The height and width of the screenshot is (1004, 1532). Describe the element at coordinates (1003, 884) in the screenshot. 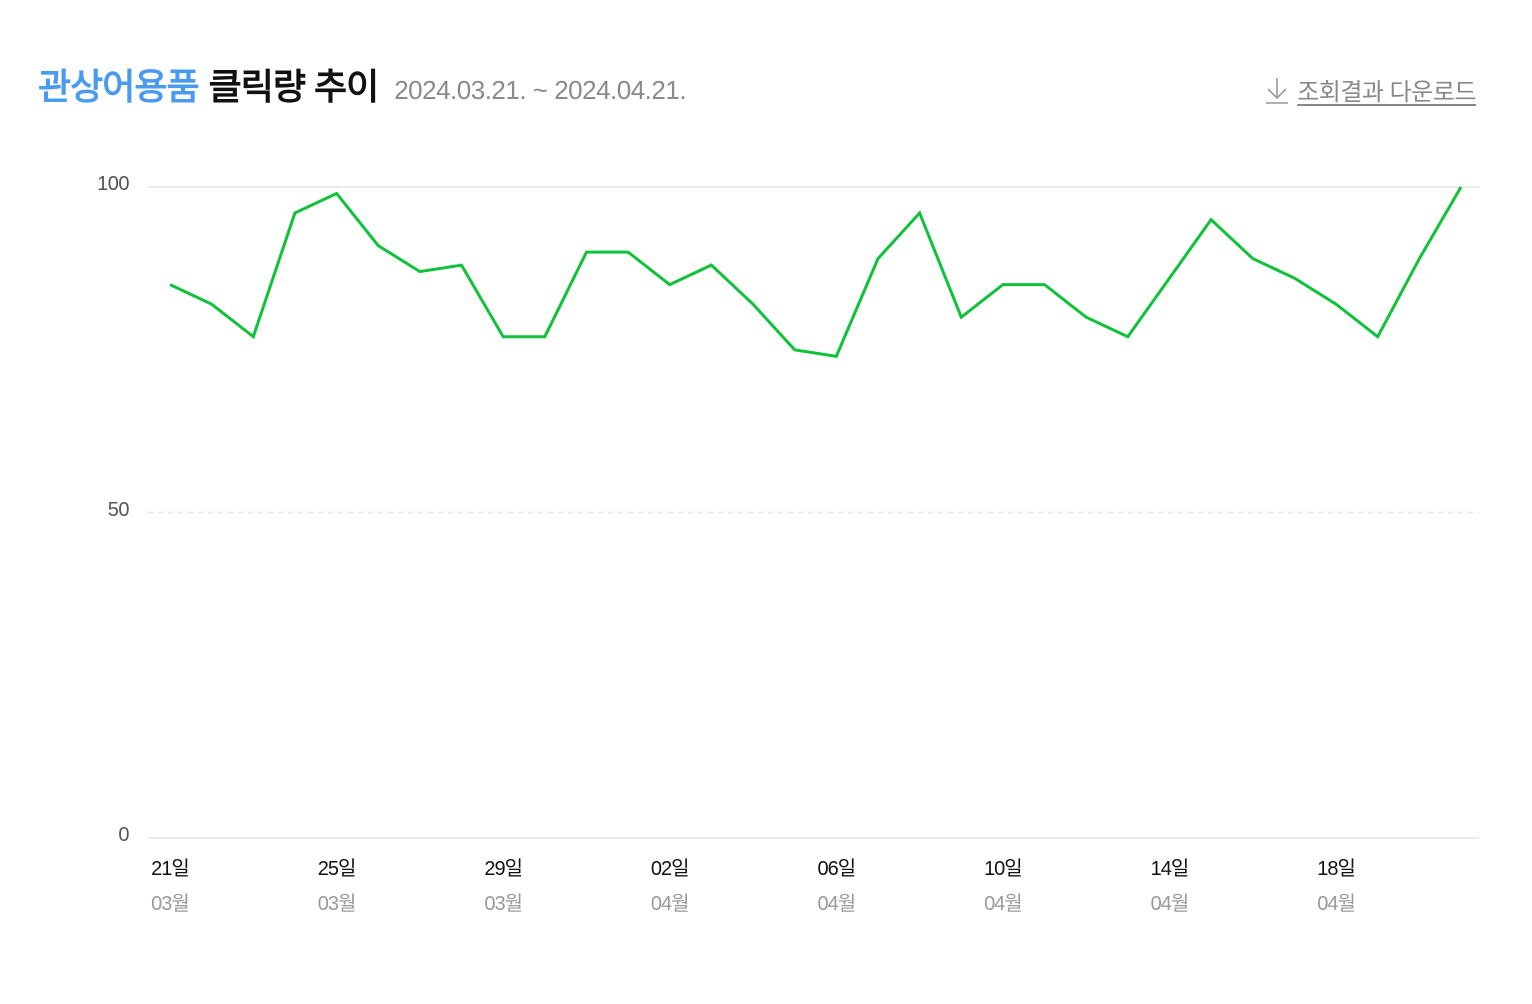

I see `x-tick-label: 10일 04월` at that location.